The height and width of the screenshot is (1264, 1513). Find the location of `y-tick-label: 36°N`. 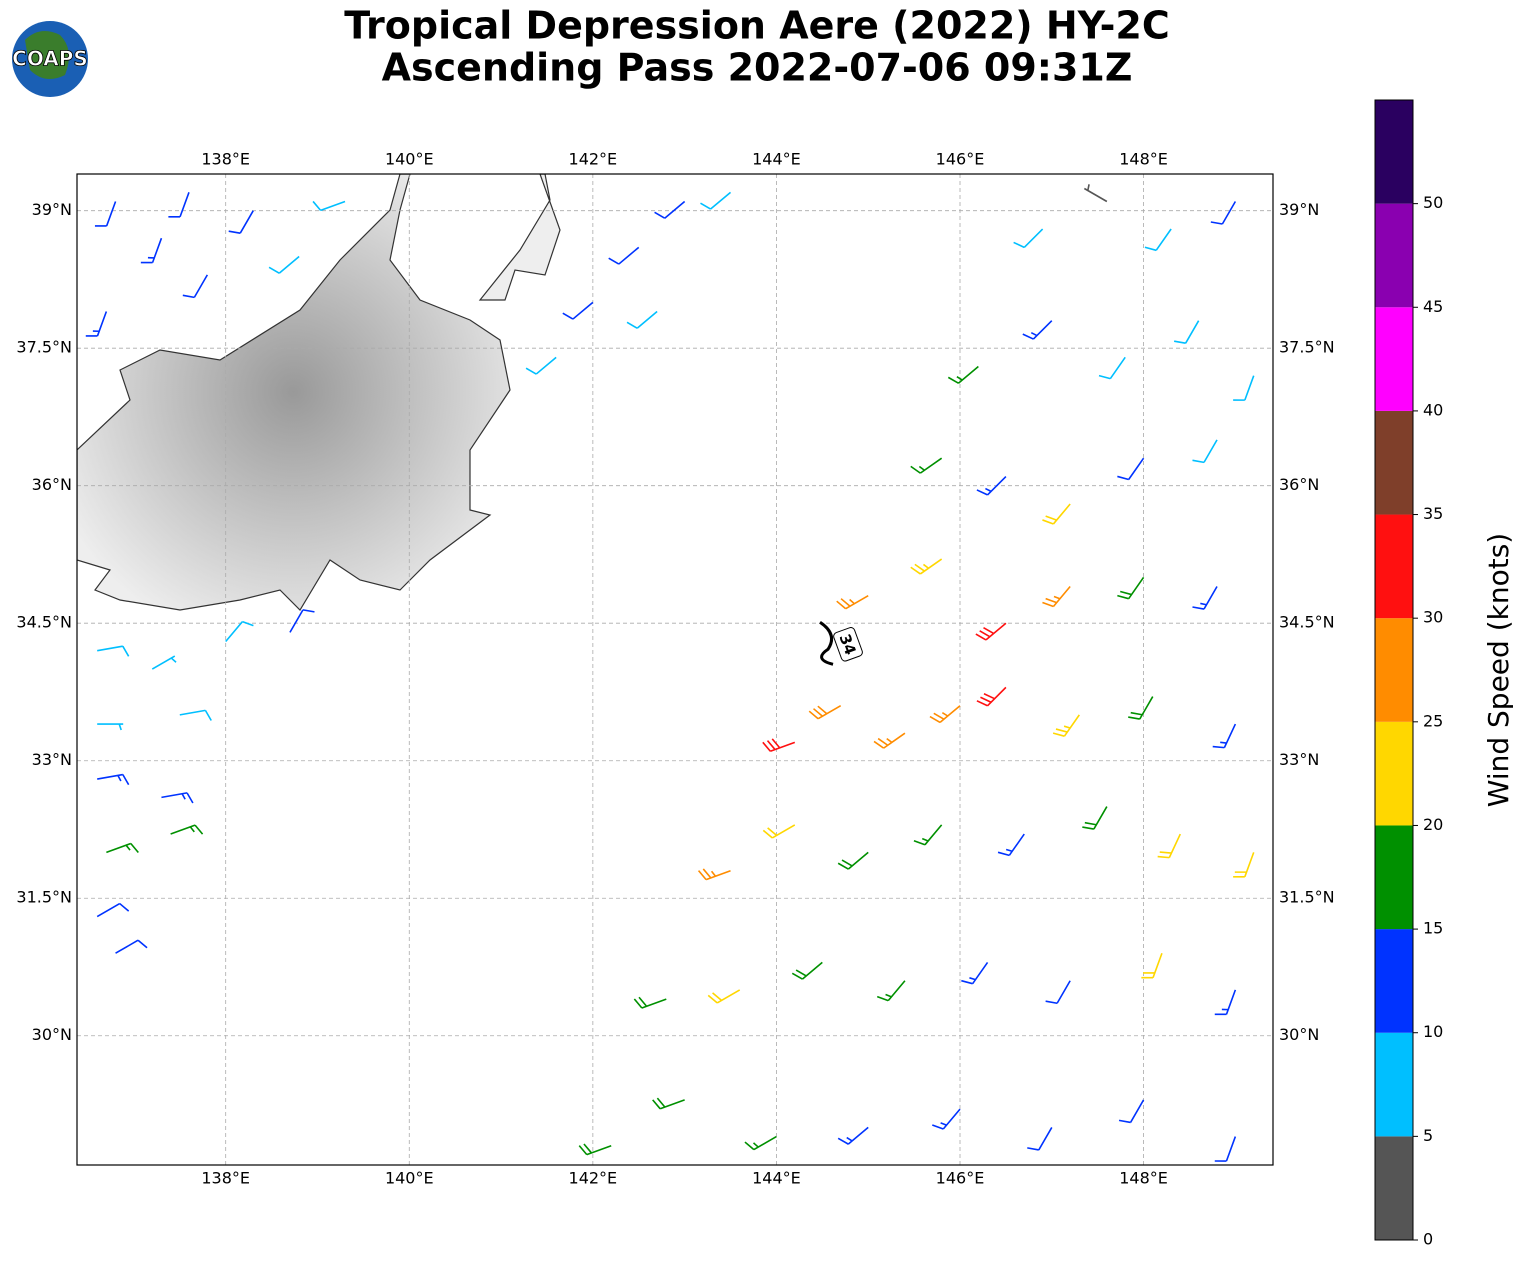

y-tick-label: 36°N is located at coordinates (1299, 484).